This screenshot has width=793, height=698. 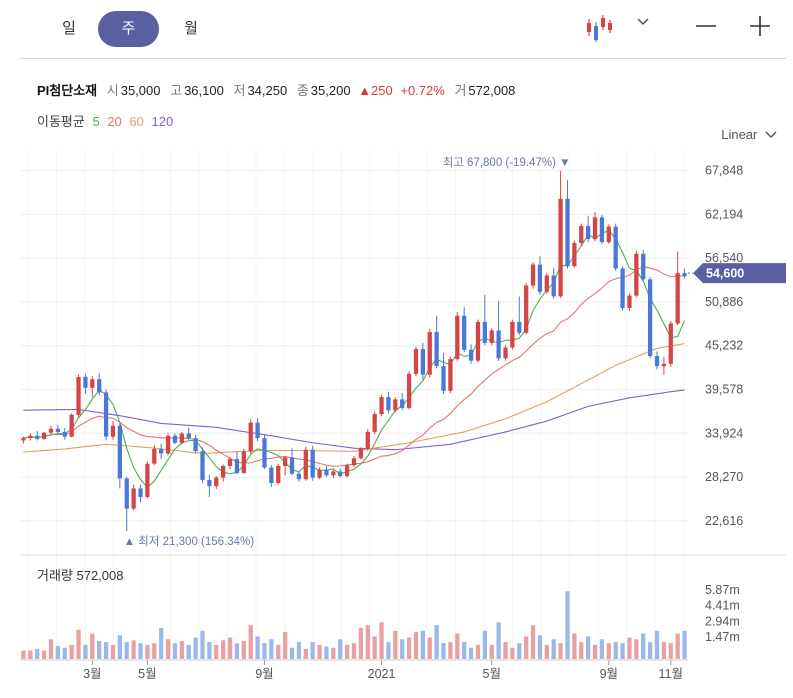 I want to click on tab-week: 주, so click(x=128, y=29).